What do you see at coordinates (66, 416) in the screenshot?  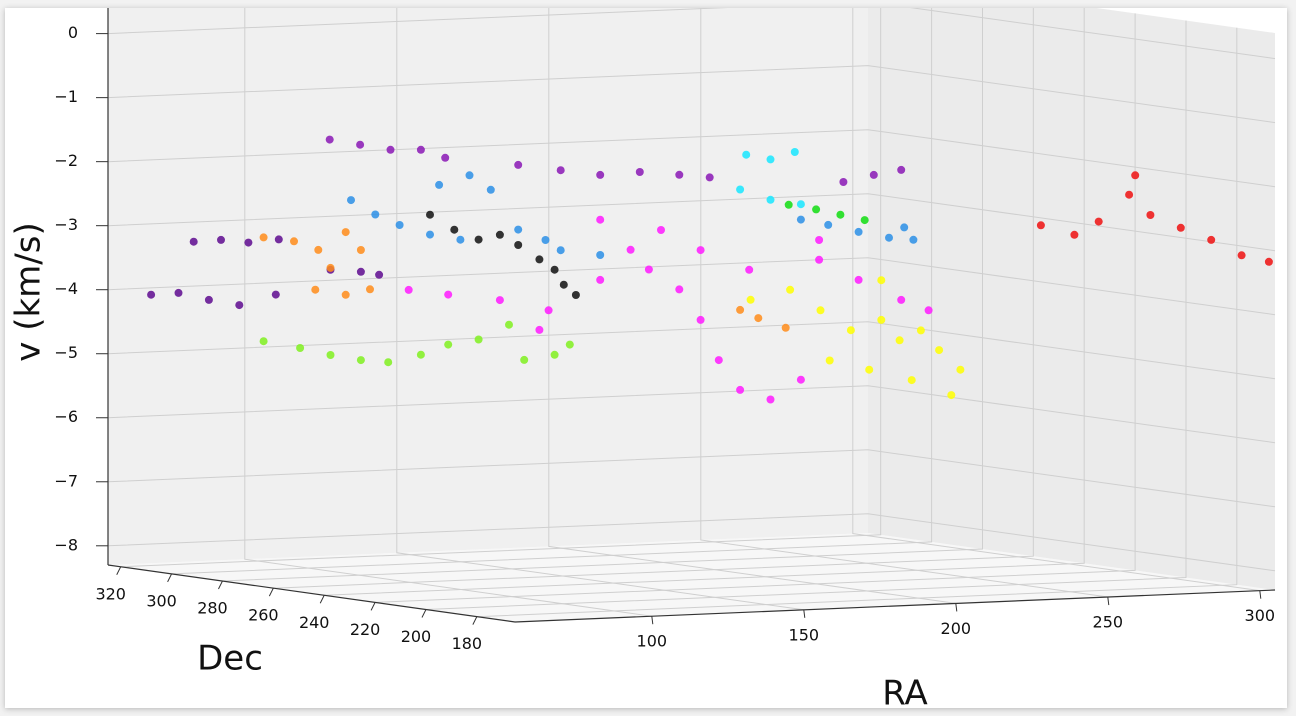 I see `z-tick-label: −6` at bounding box center [66, 416].